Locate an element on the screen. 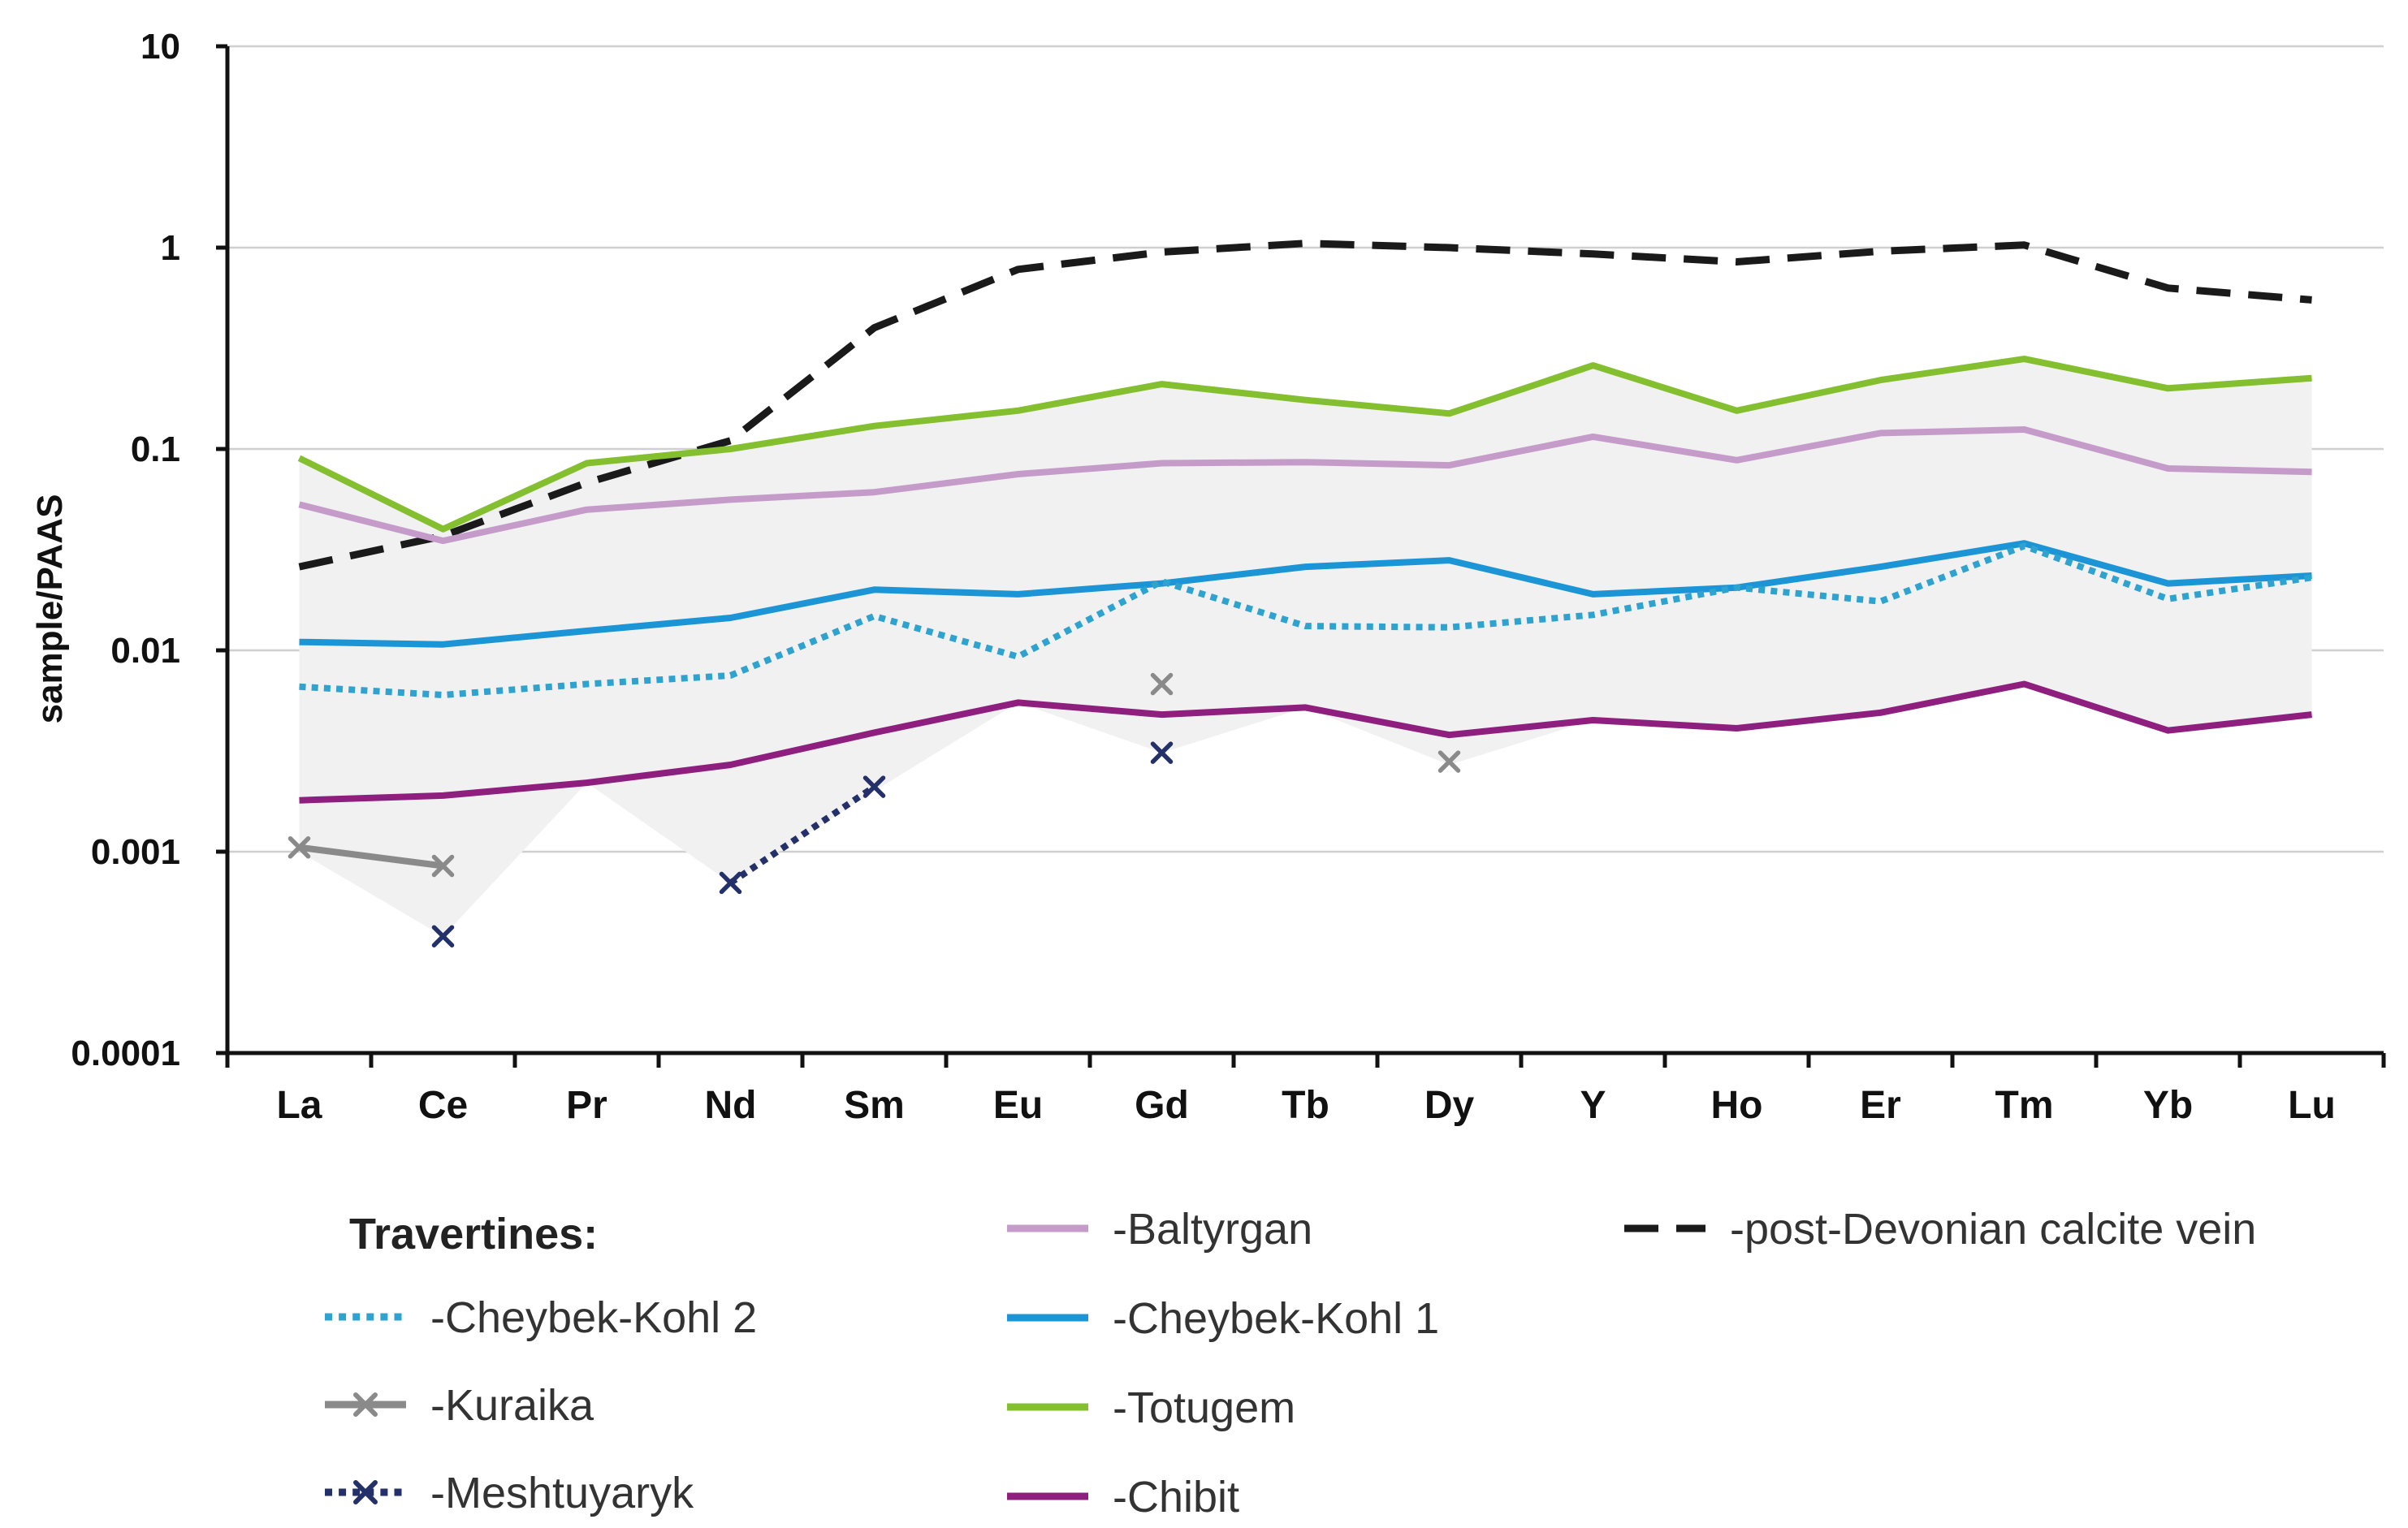  x-tick-label: Sm is located at coordinates (874, 1105).